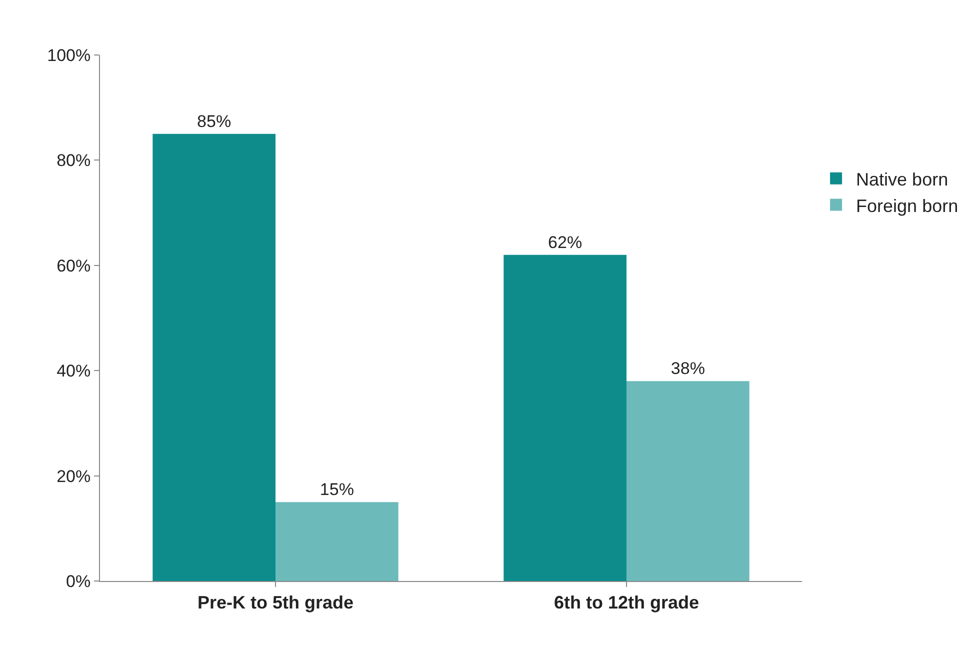 This screenshot has height=646, width=976. What do you see at coordinates (687, 368) in the screenshot?
I see `data-label: 38%` at bounding box center [687, 368].